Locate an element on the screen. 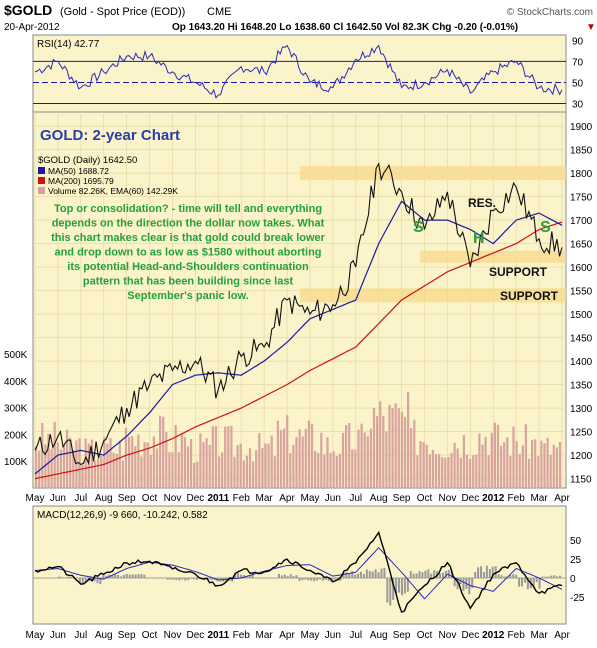  legend-ma50-swatch is located at coordinates (41, 170).